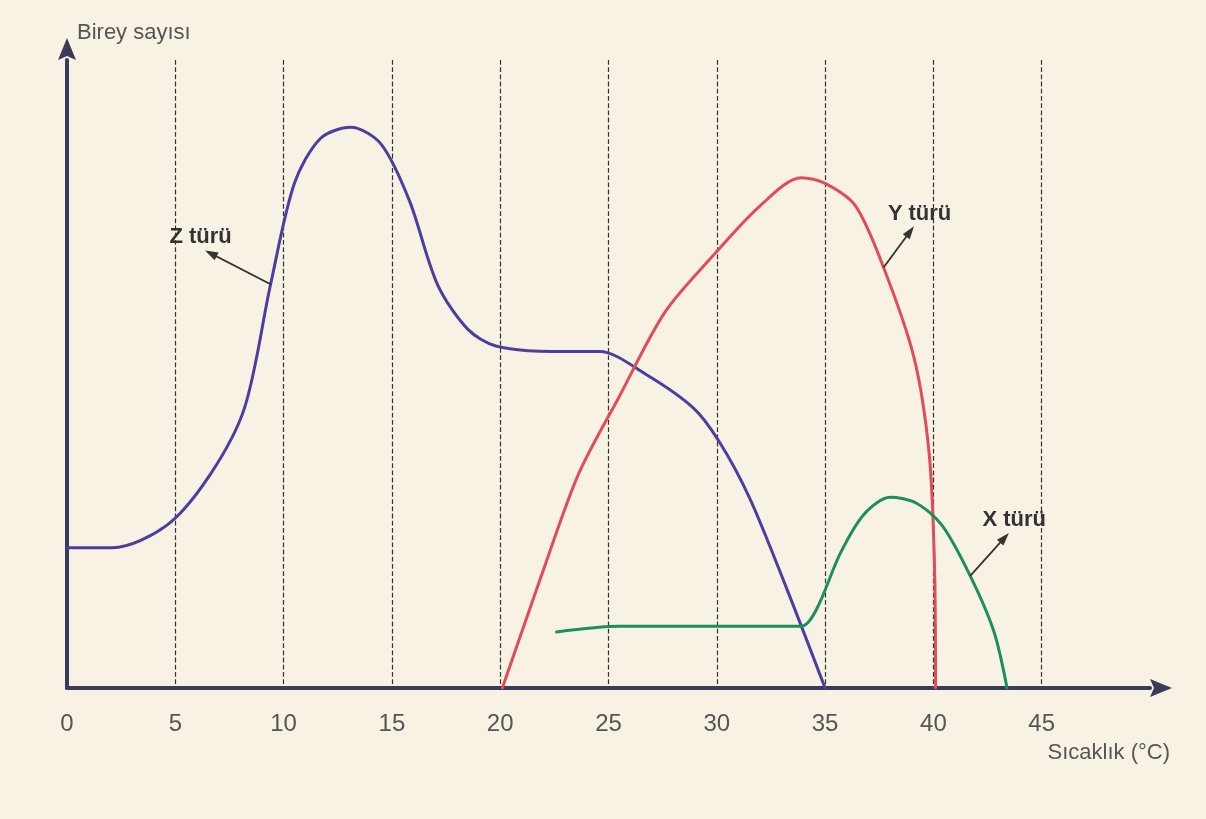  Describe the element at coordinates (175, 722) in the screenshot. I see `x-tick-label: 5` at that location.